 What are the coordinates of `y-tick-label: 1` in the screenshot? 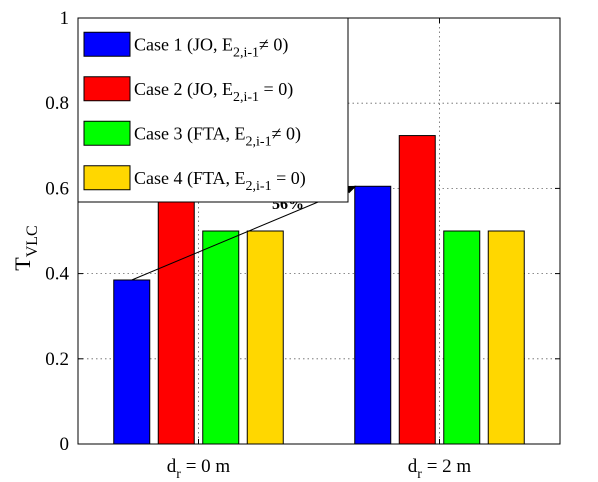 It's located at (65, 18).